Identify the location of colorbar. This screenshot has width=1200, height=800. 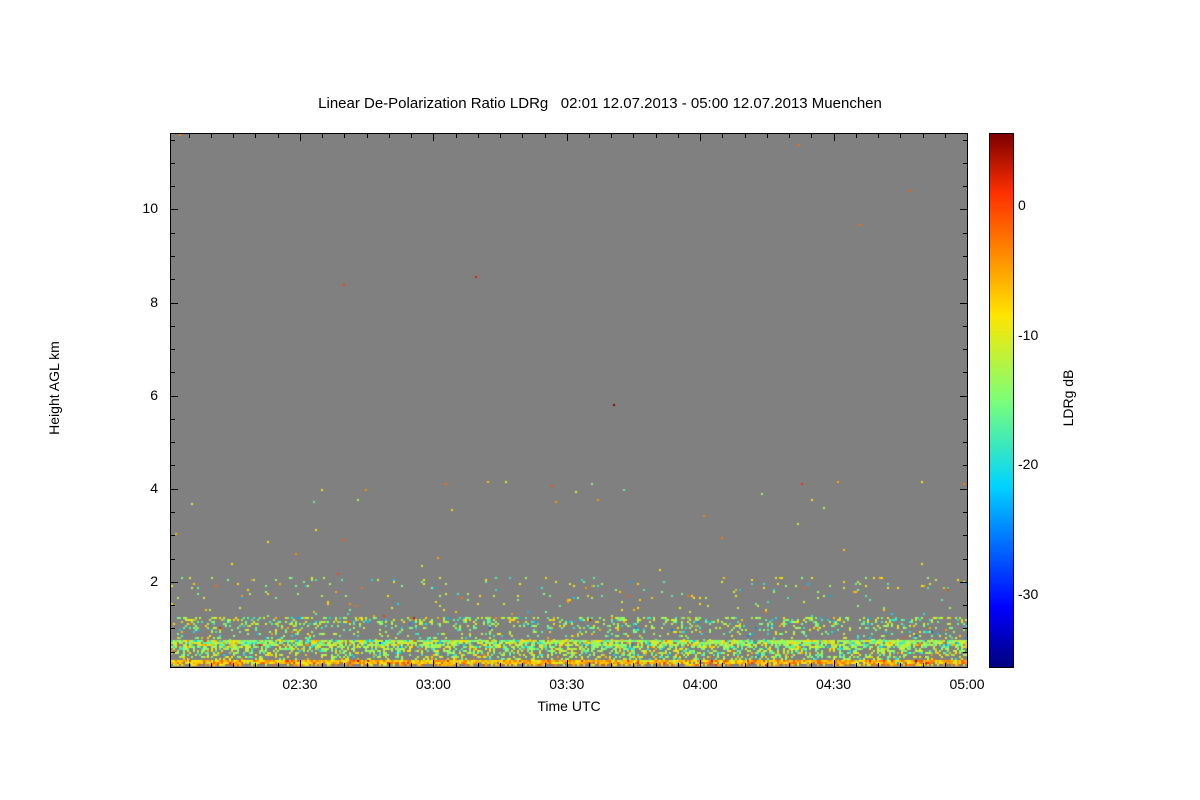
(1001, 400).